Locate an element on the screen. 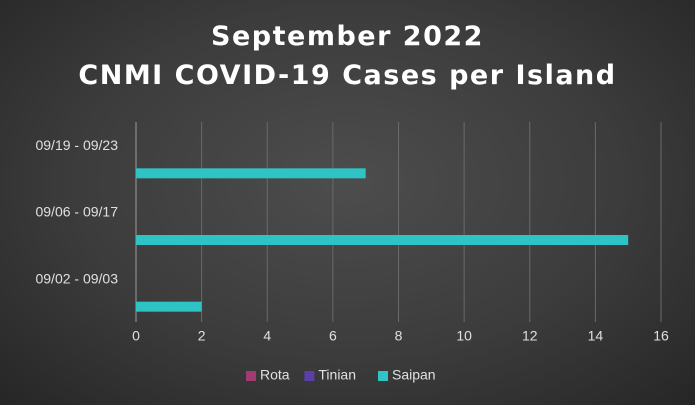  legend-swatch-rota is located at coordinates (251, 376).